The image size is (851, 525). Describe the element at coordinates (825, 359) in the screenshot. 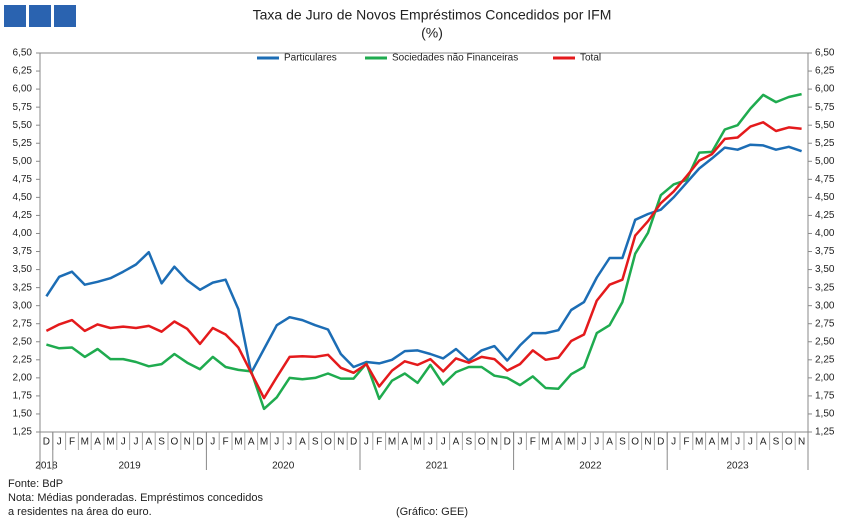

I see `y2-tick-label: 2,25` at that location.